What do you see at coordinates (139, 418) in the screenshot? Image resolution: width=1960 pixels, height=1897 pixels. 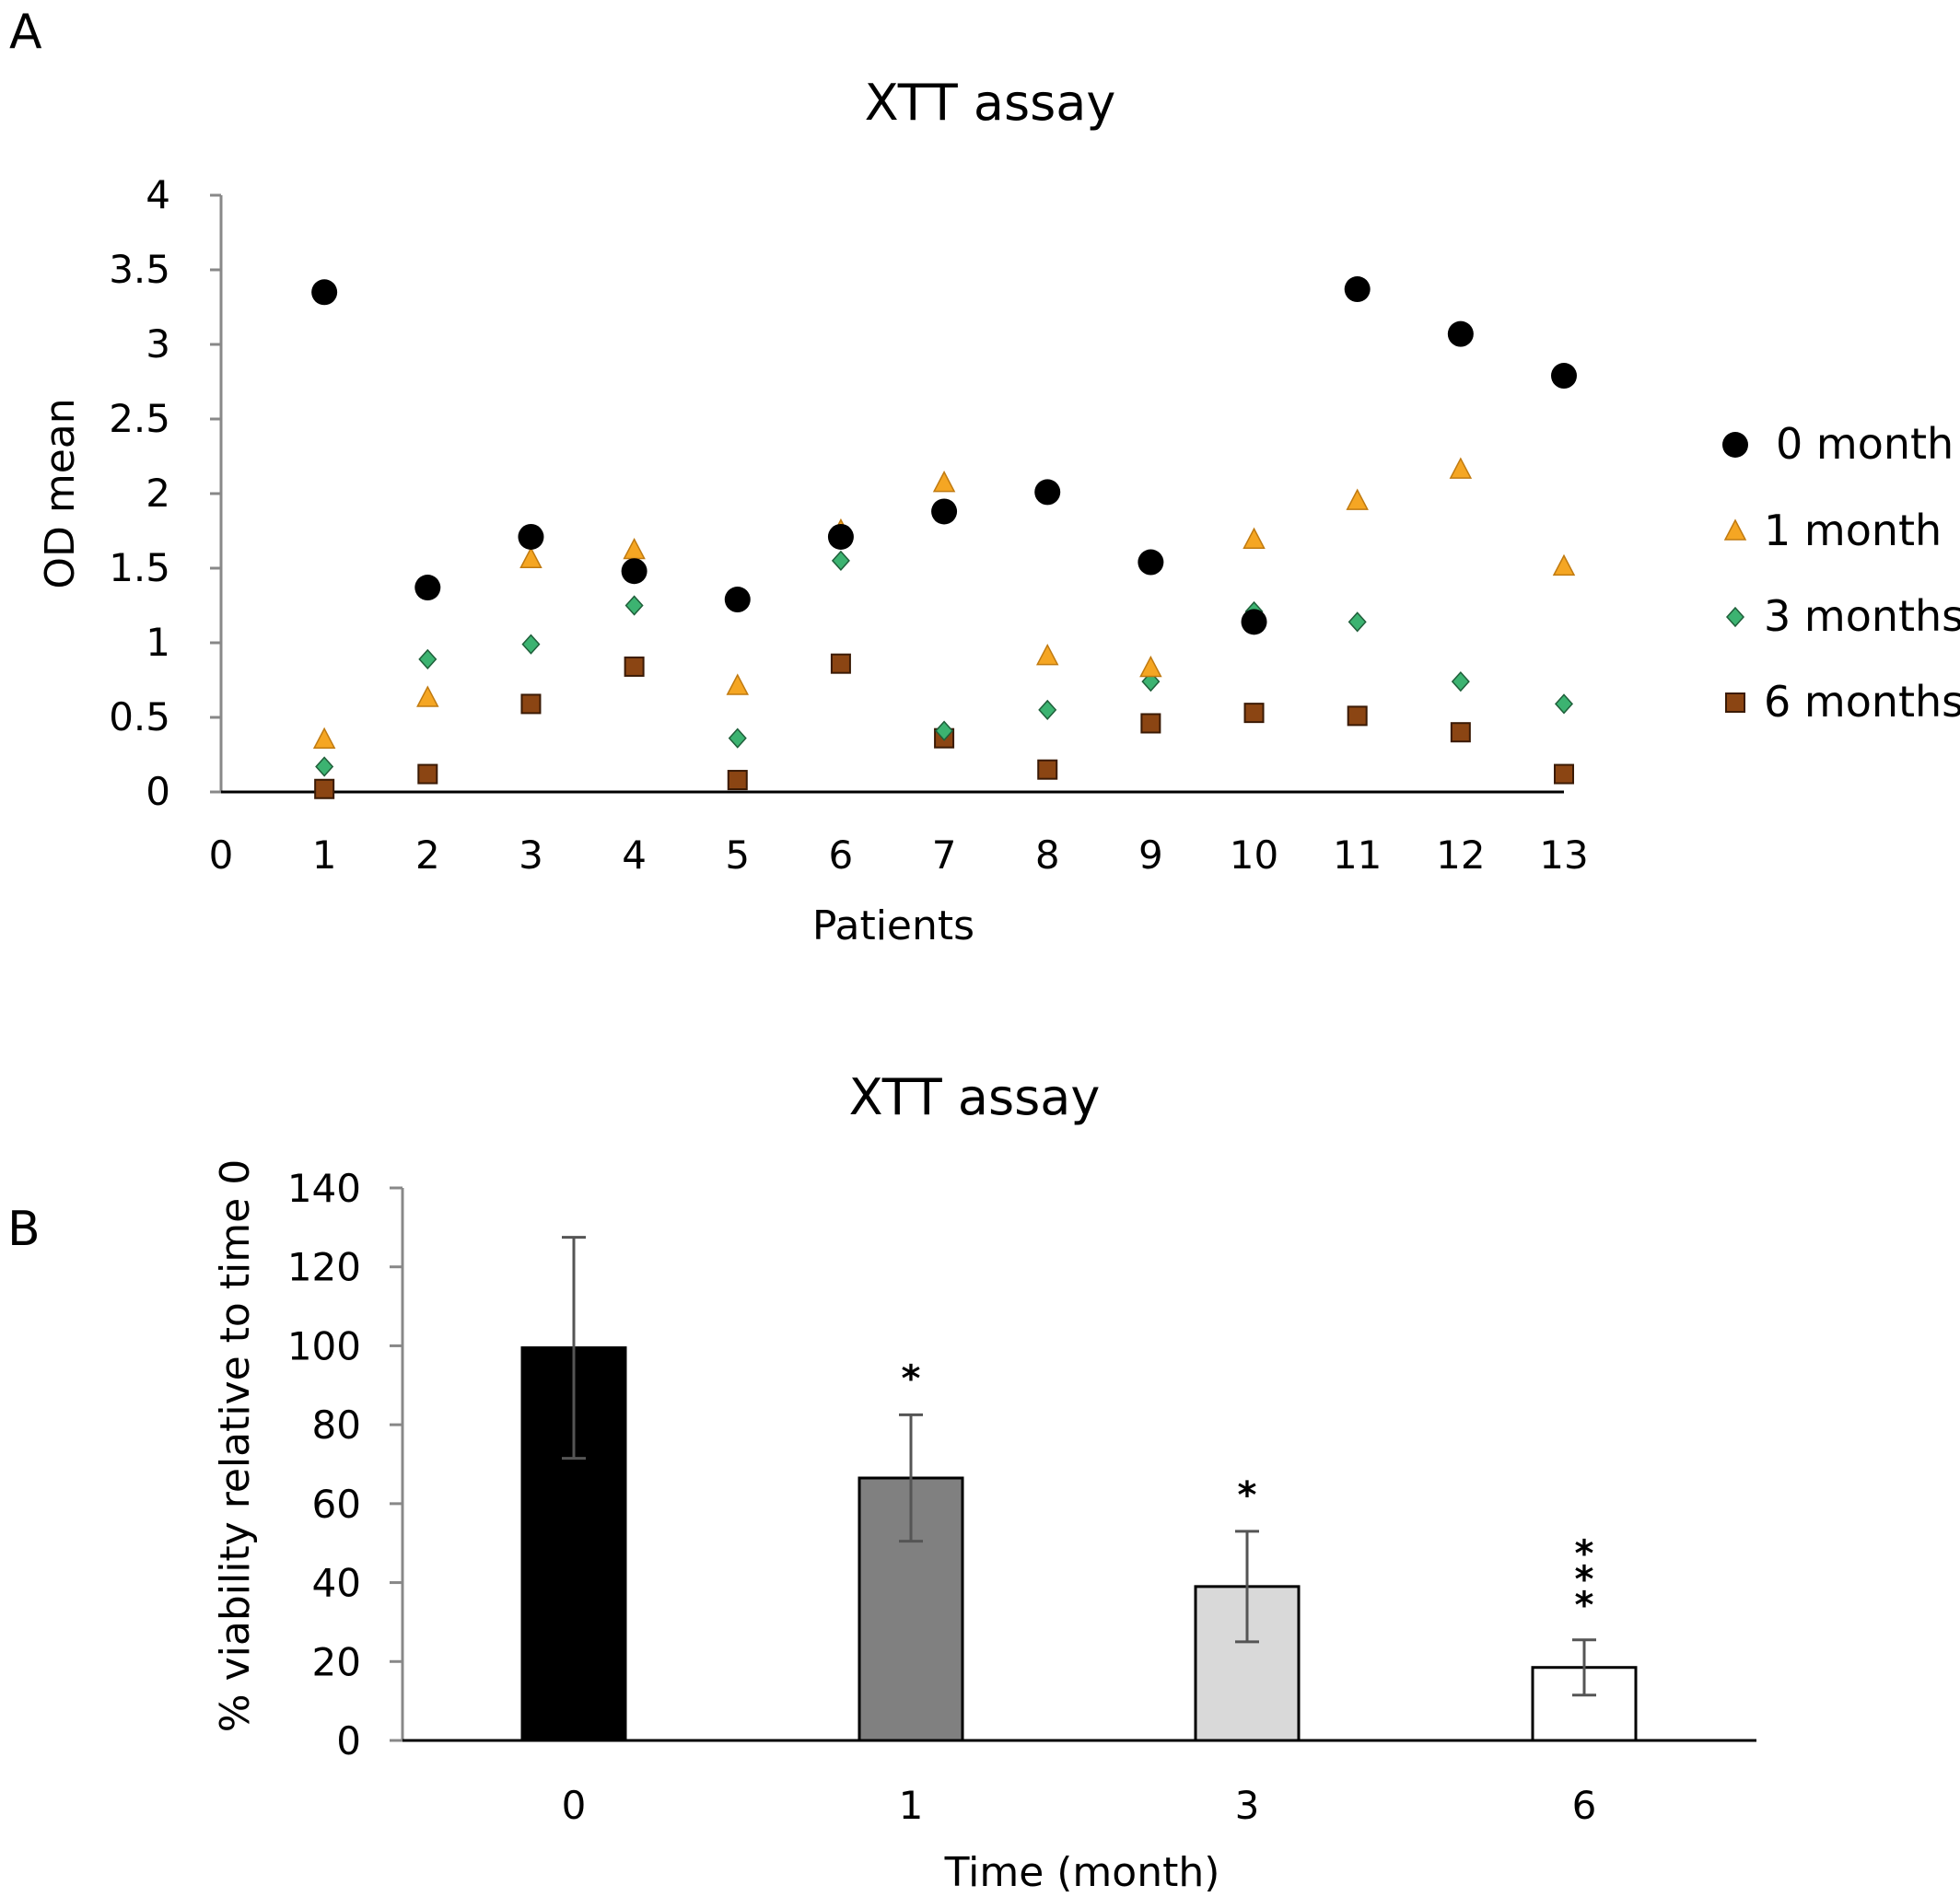 I see `scatter-y-tick-label: 2.5` at bounding box center [139, 418].